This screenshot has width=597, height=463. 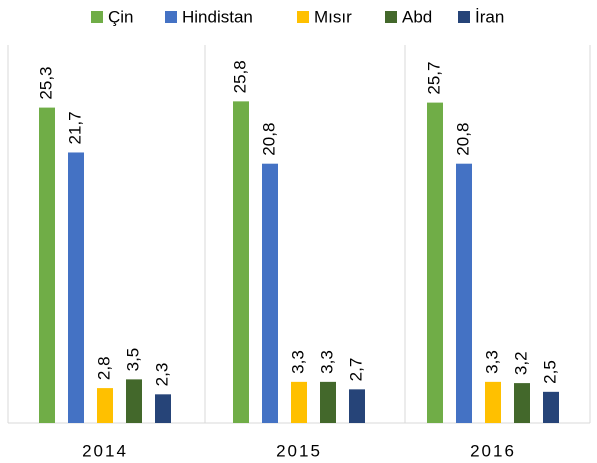 I want to click on data-label: 2,7, so click(x=355, y=370).